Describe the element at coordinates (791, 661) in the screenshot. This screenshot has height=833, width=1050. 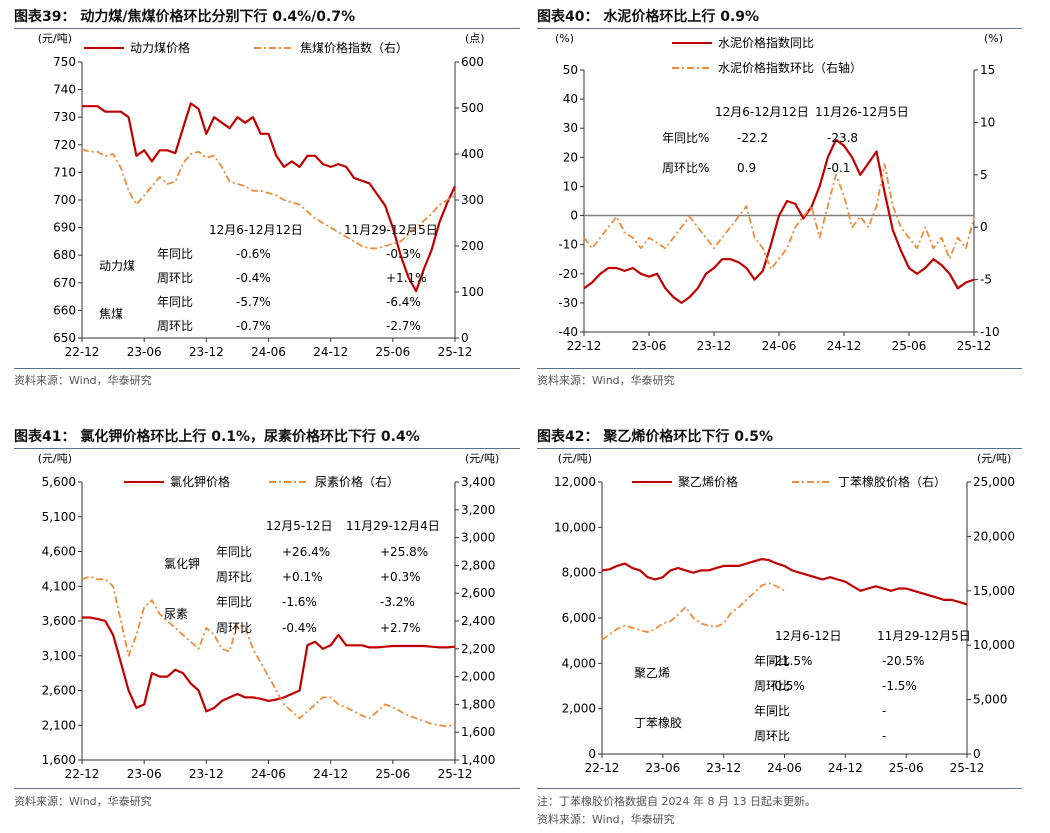
I see `table-value-current: -21.5%` at that location.